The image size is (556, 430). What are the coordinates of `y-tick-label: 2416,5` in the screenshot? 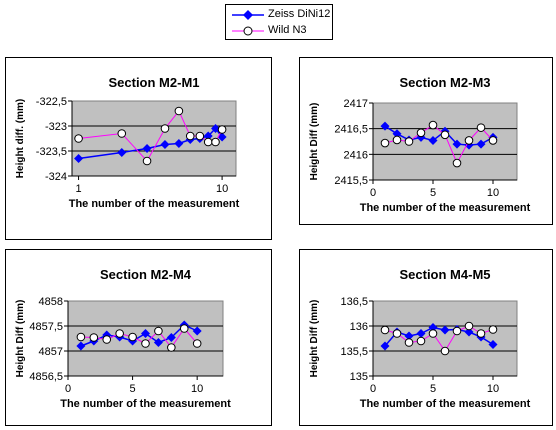 It's located at (351, 130).